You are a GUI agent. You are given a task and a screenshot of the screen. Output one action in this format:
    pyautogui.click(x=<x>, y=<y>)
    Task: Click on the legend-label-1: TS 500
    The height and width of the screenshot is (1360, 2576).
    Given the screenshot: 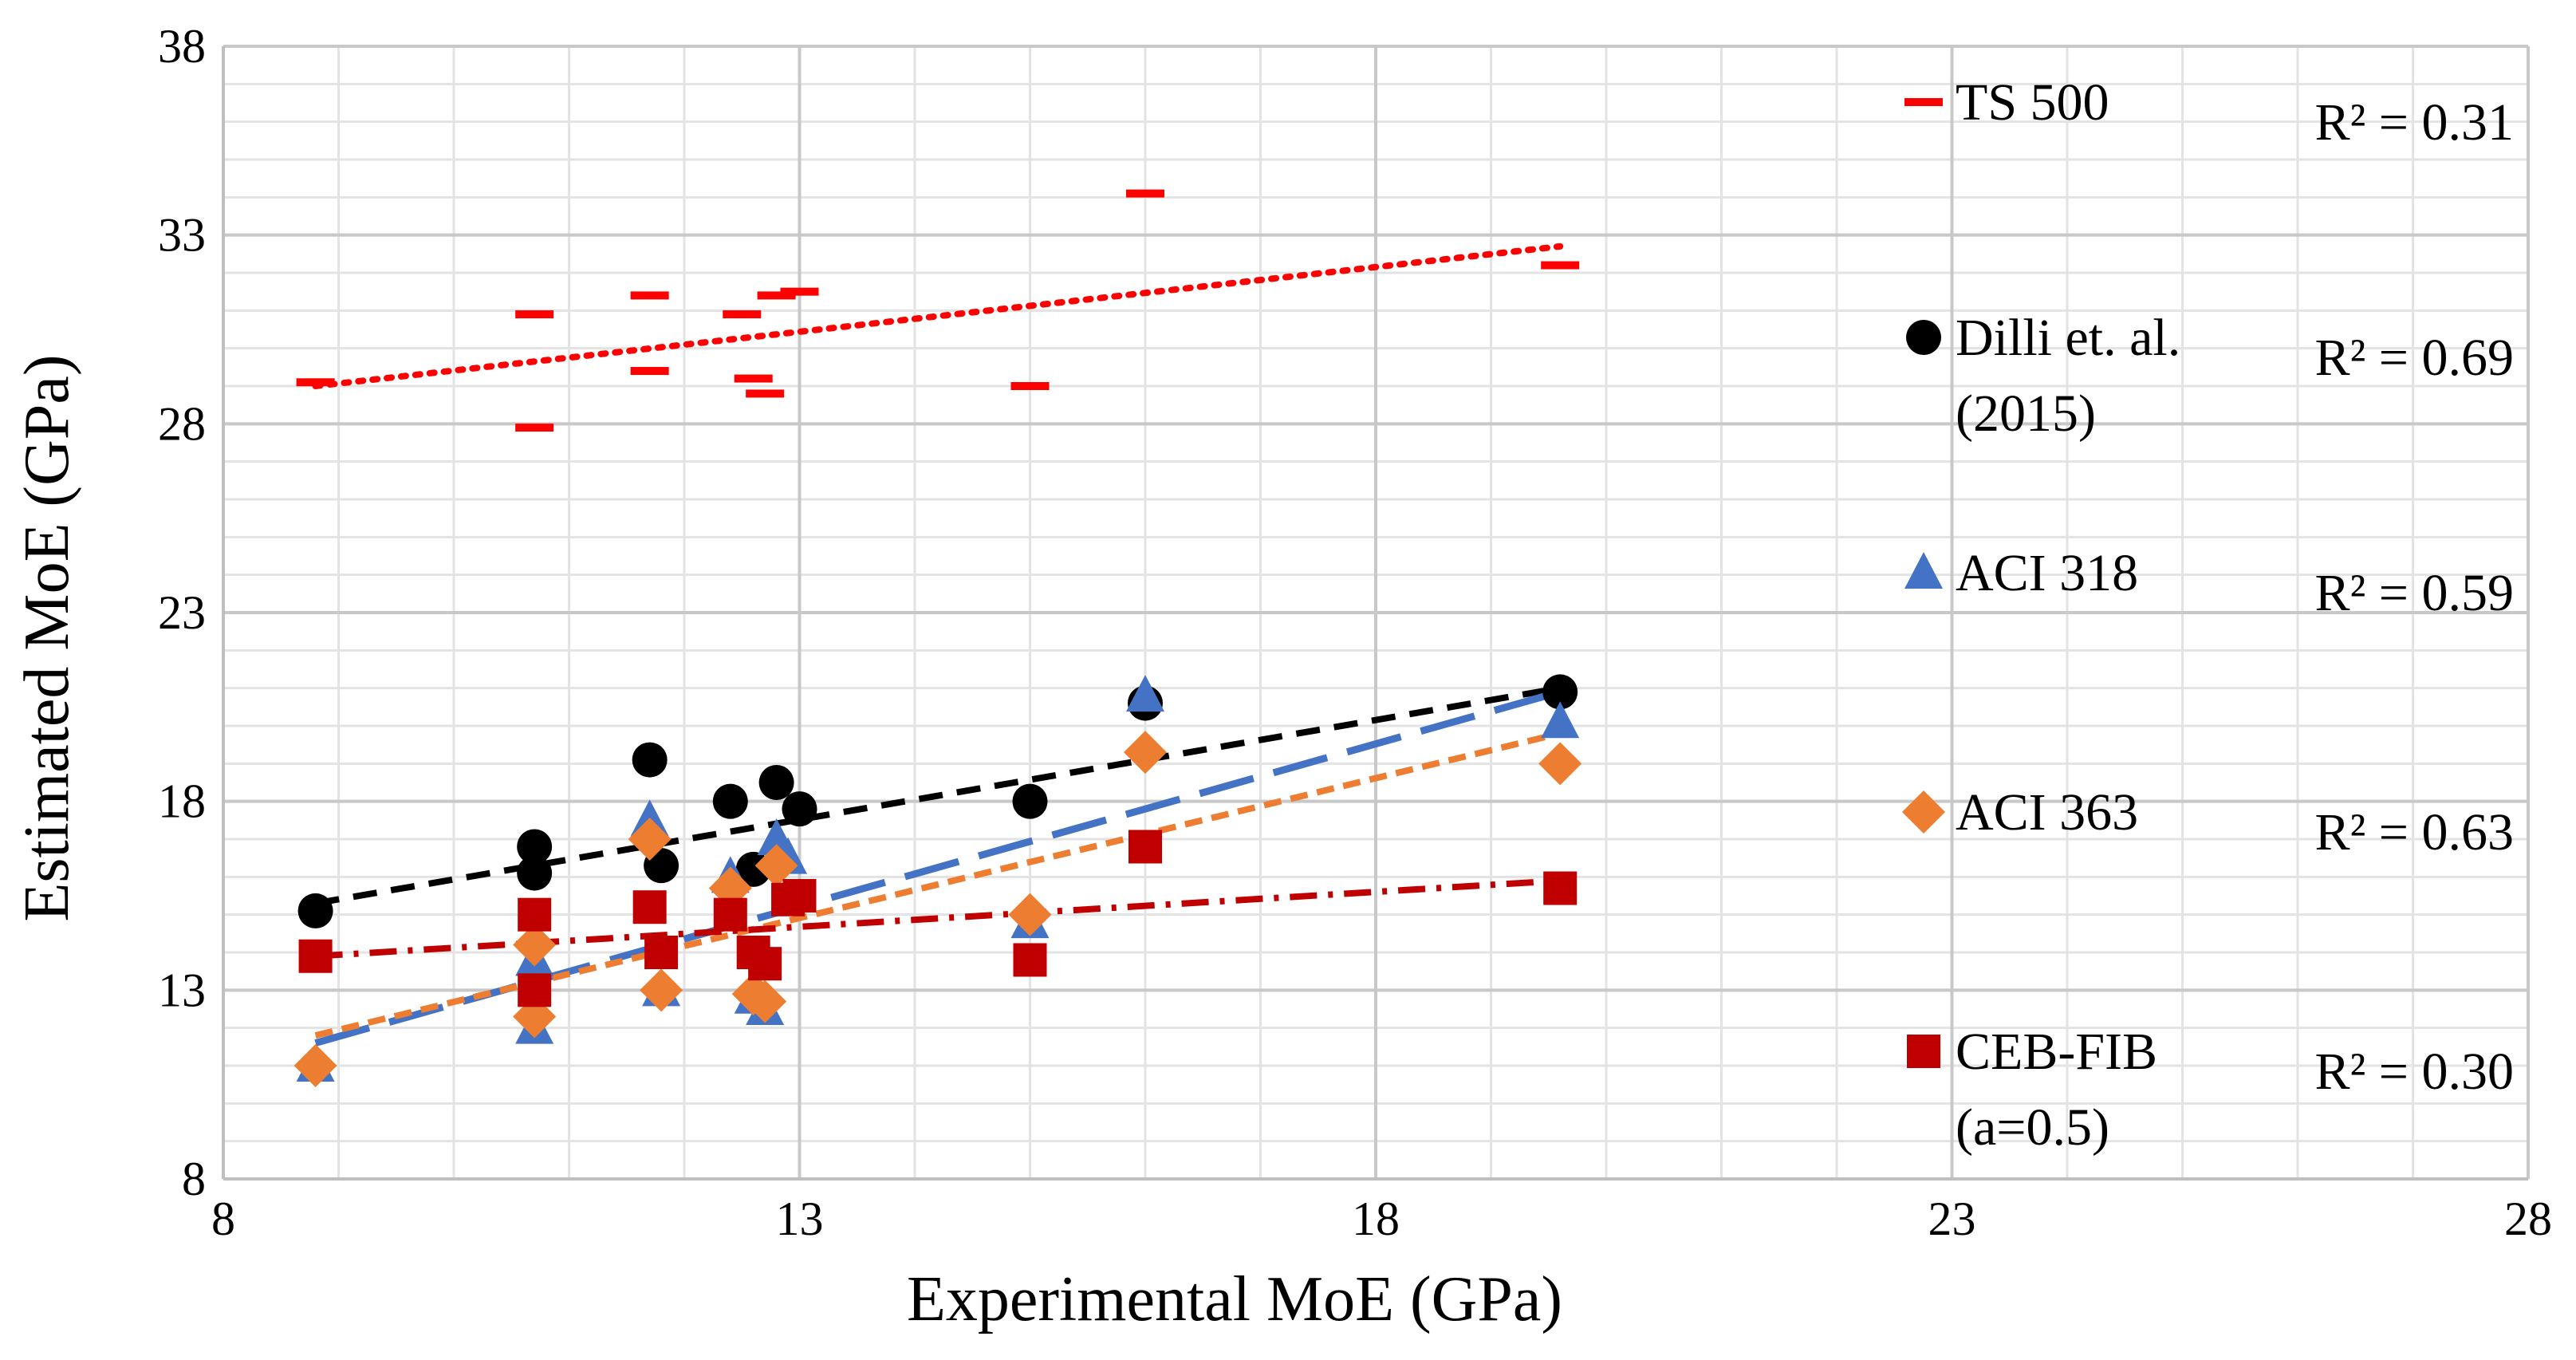 What is the action you would take?
    pyautogui.click(x=2032, y=102)
    